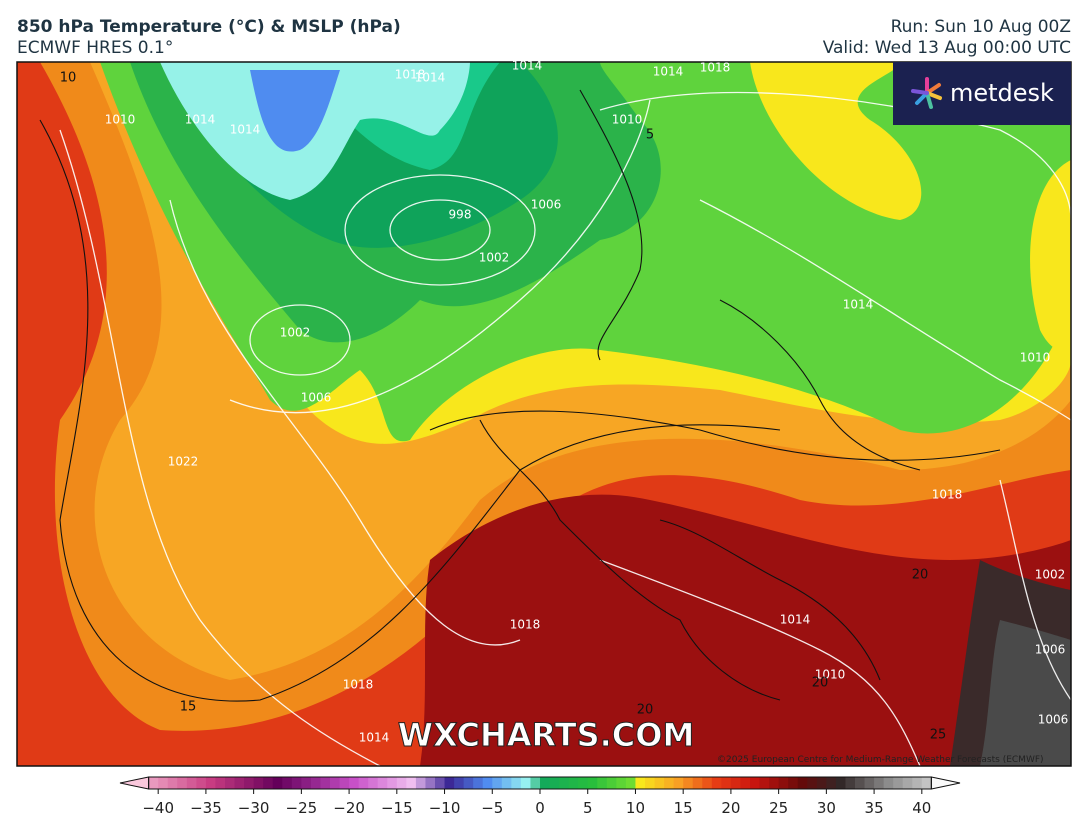 The width and height of the screenshot is (1088, 833). I want to click on logo: metdesk, so click(982, 93).